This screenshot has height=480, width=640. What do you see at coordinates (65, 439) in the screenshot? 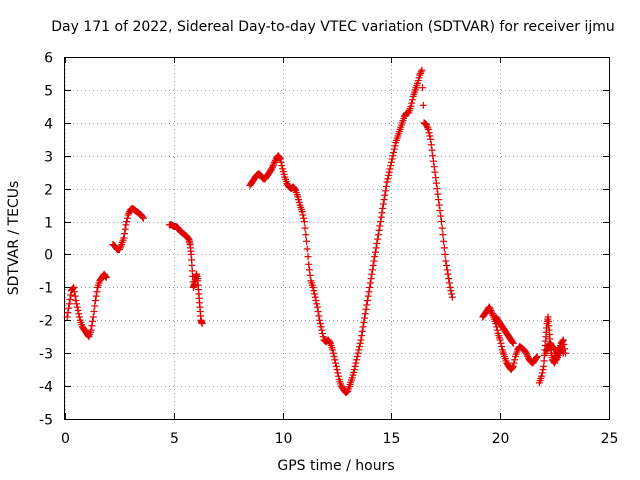
I see `x-tick-label: 0` at bounding box center [65, 439].